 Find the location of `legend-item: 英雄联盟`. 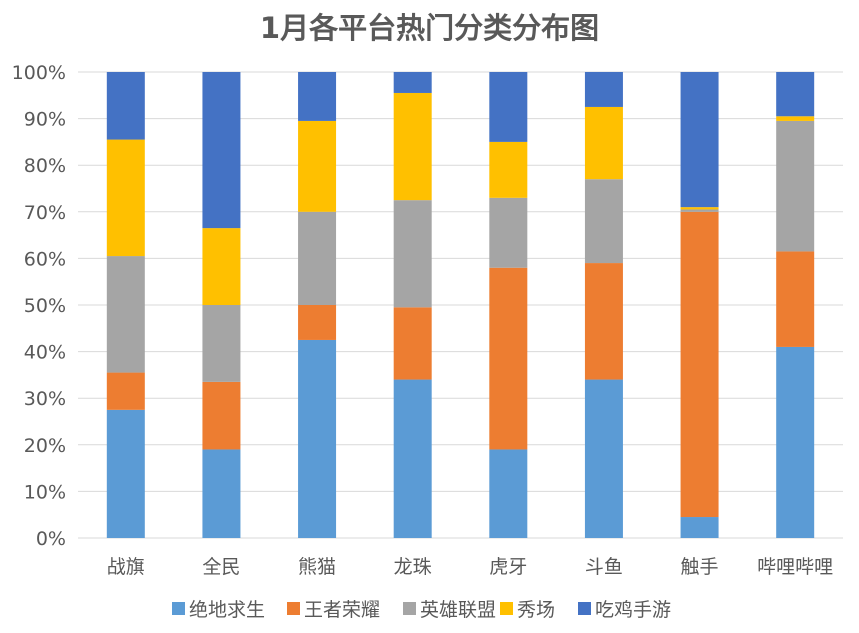

legend-item: 英雄联盟 is located at coordinates (449, 610).